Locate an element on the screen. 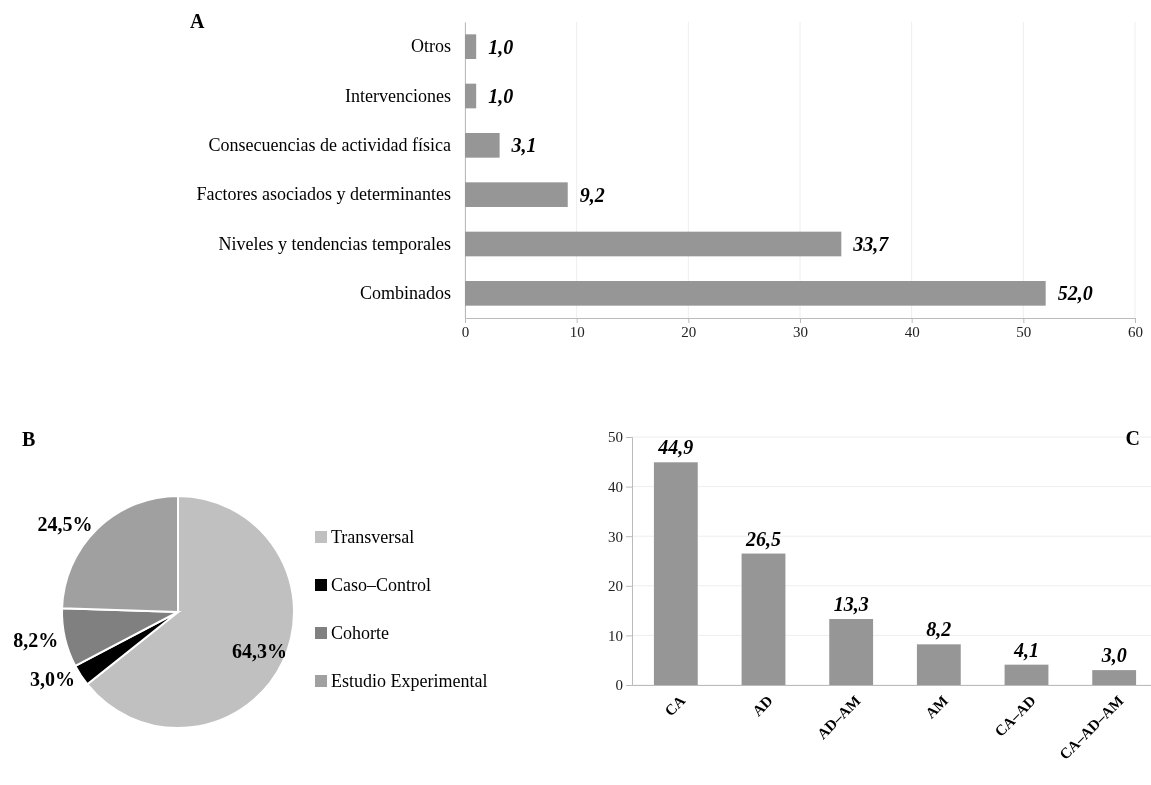  x-tick-label: CA is located at coordinates (675, 706).